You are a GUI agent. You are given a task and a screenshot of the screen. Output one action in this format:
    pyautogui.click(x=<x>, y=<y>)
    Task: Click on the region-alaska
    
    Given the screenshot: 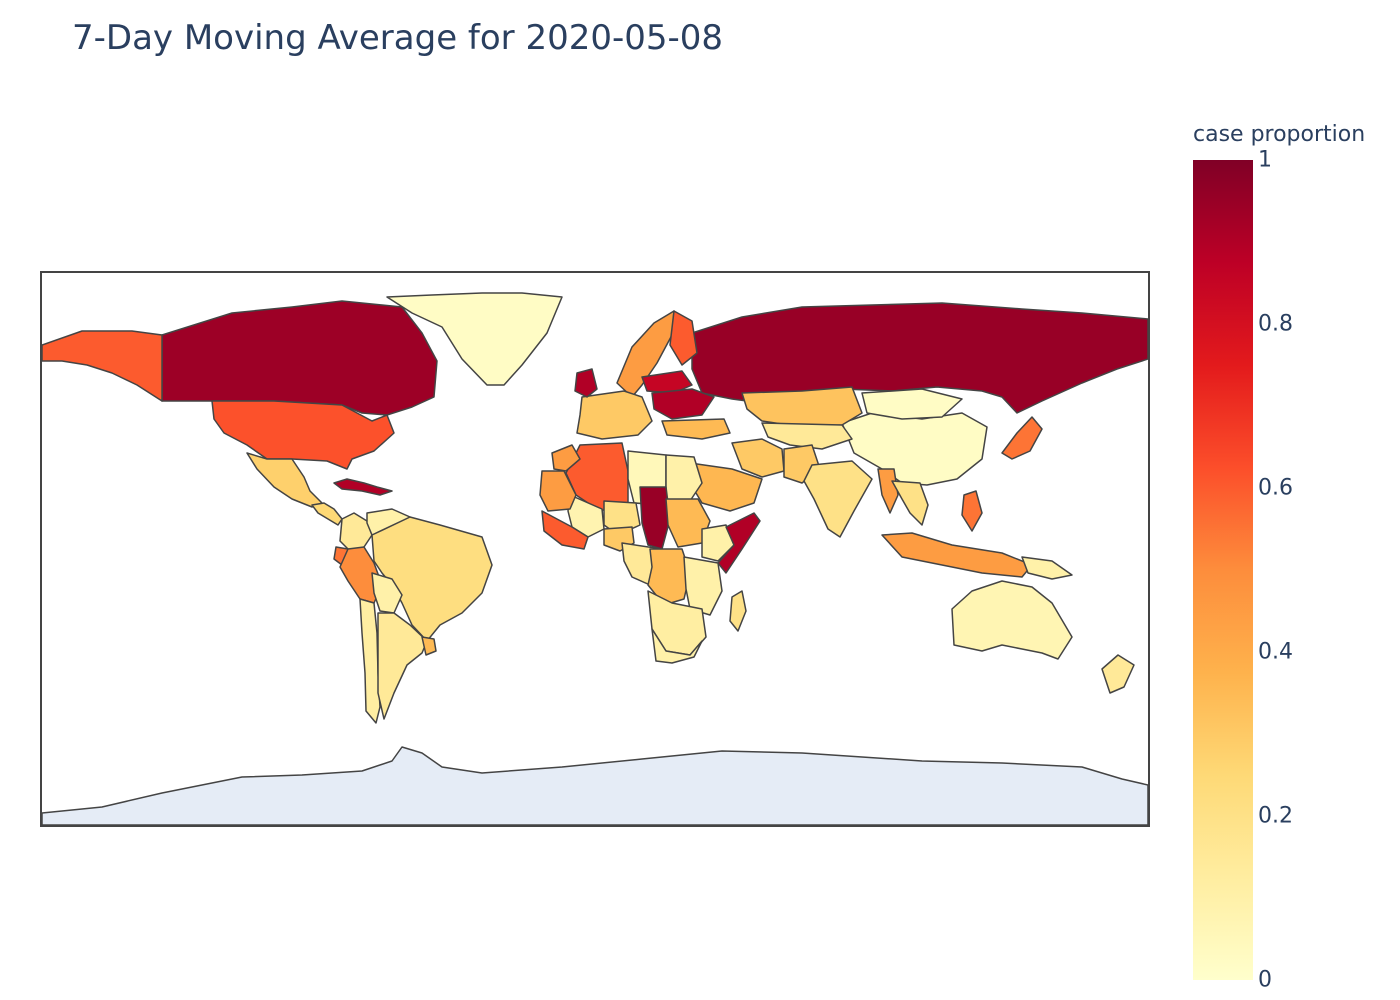 What is the action you would take?
    pyautogui.click(x=102, y=366)
    